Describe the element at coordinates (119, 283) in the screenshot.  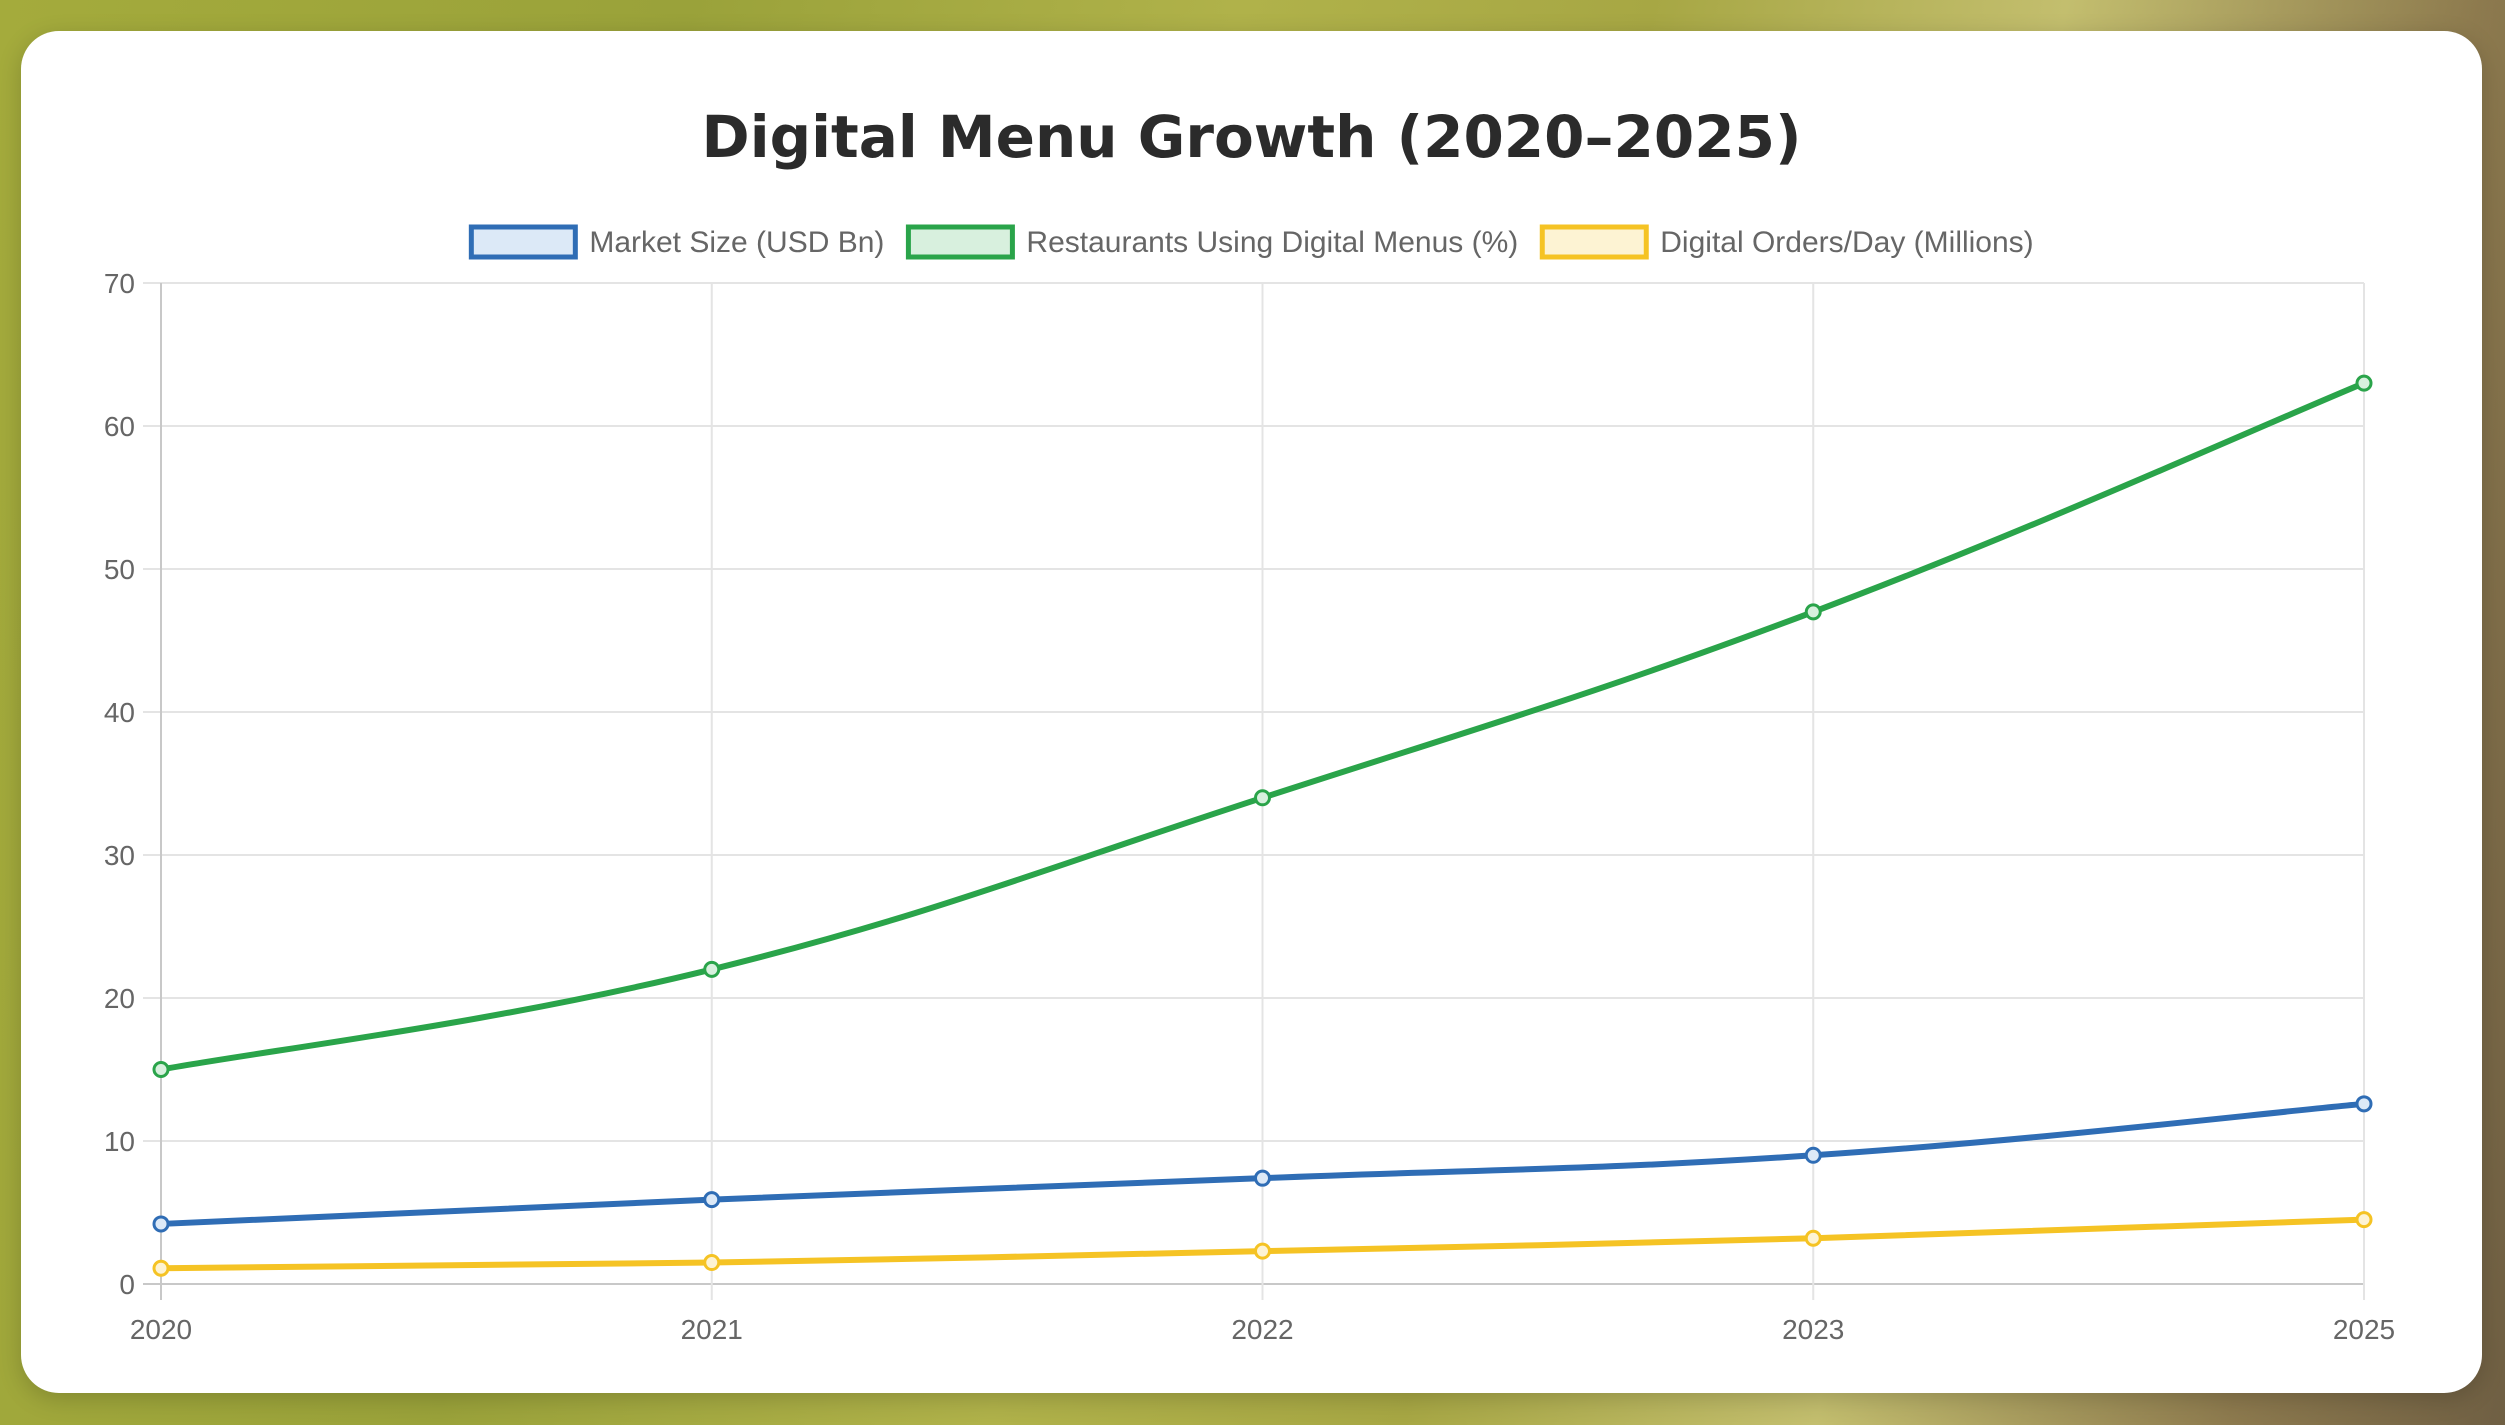
I see `y-tick-label: 70` at that location.